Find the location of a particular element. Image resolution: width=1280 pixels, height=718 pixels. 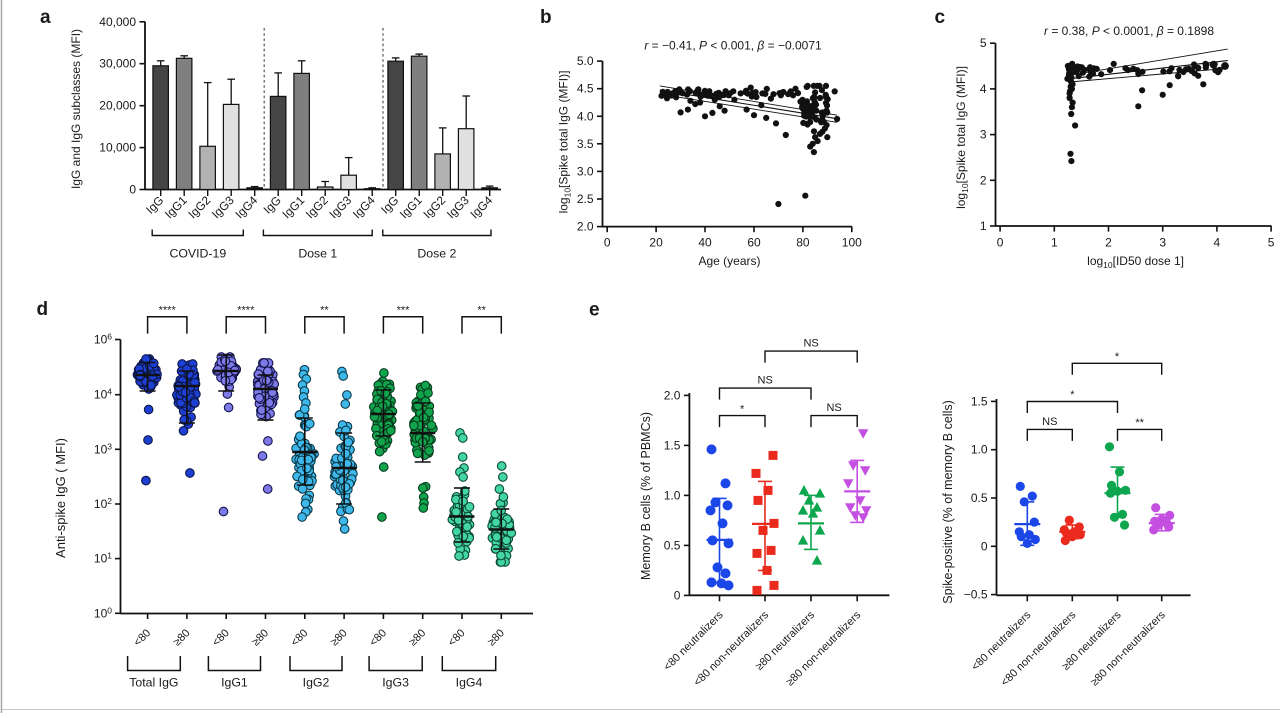

svg-text: IgG and IgG subclasses (MFI) is located at coordinates (76, 109).